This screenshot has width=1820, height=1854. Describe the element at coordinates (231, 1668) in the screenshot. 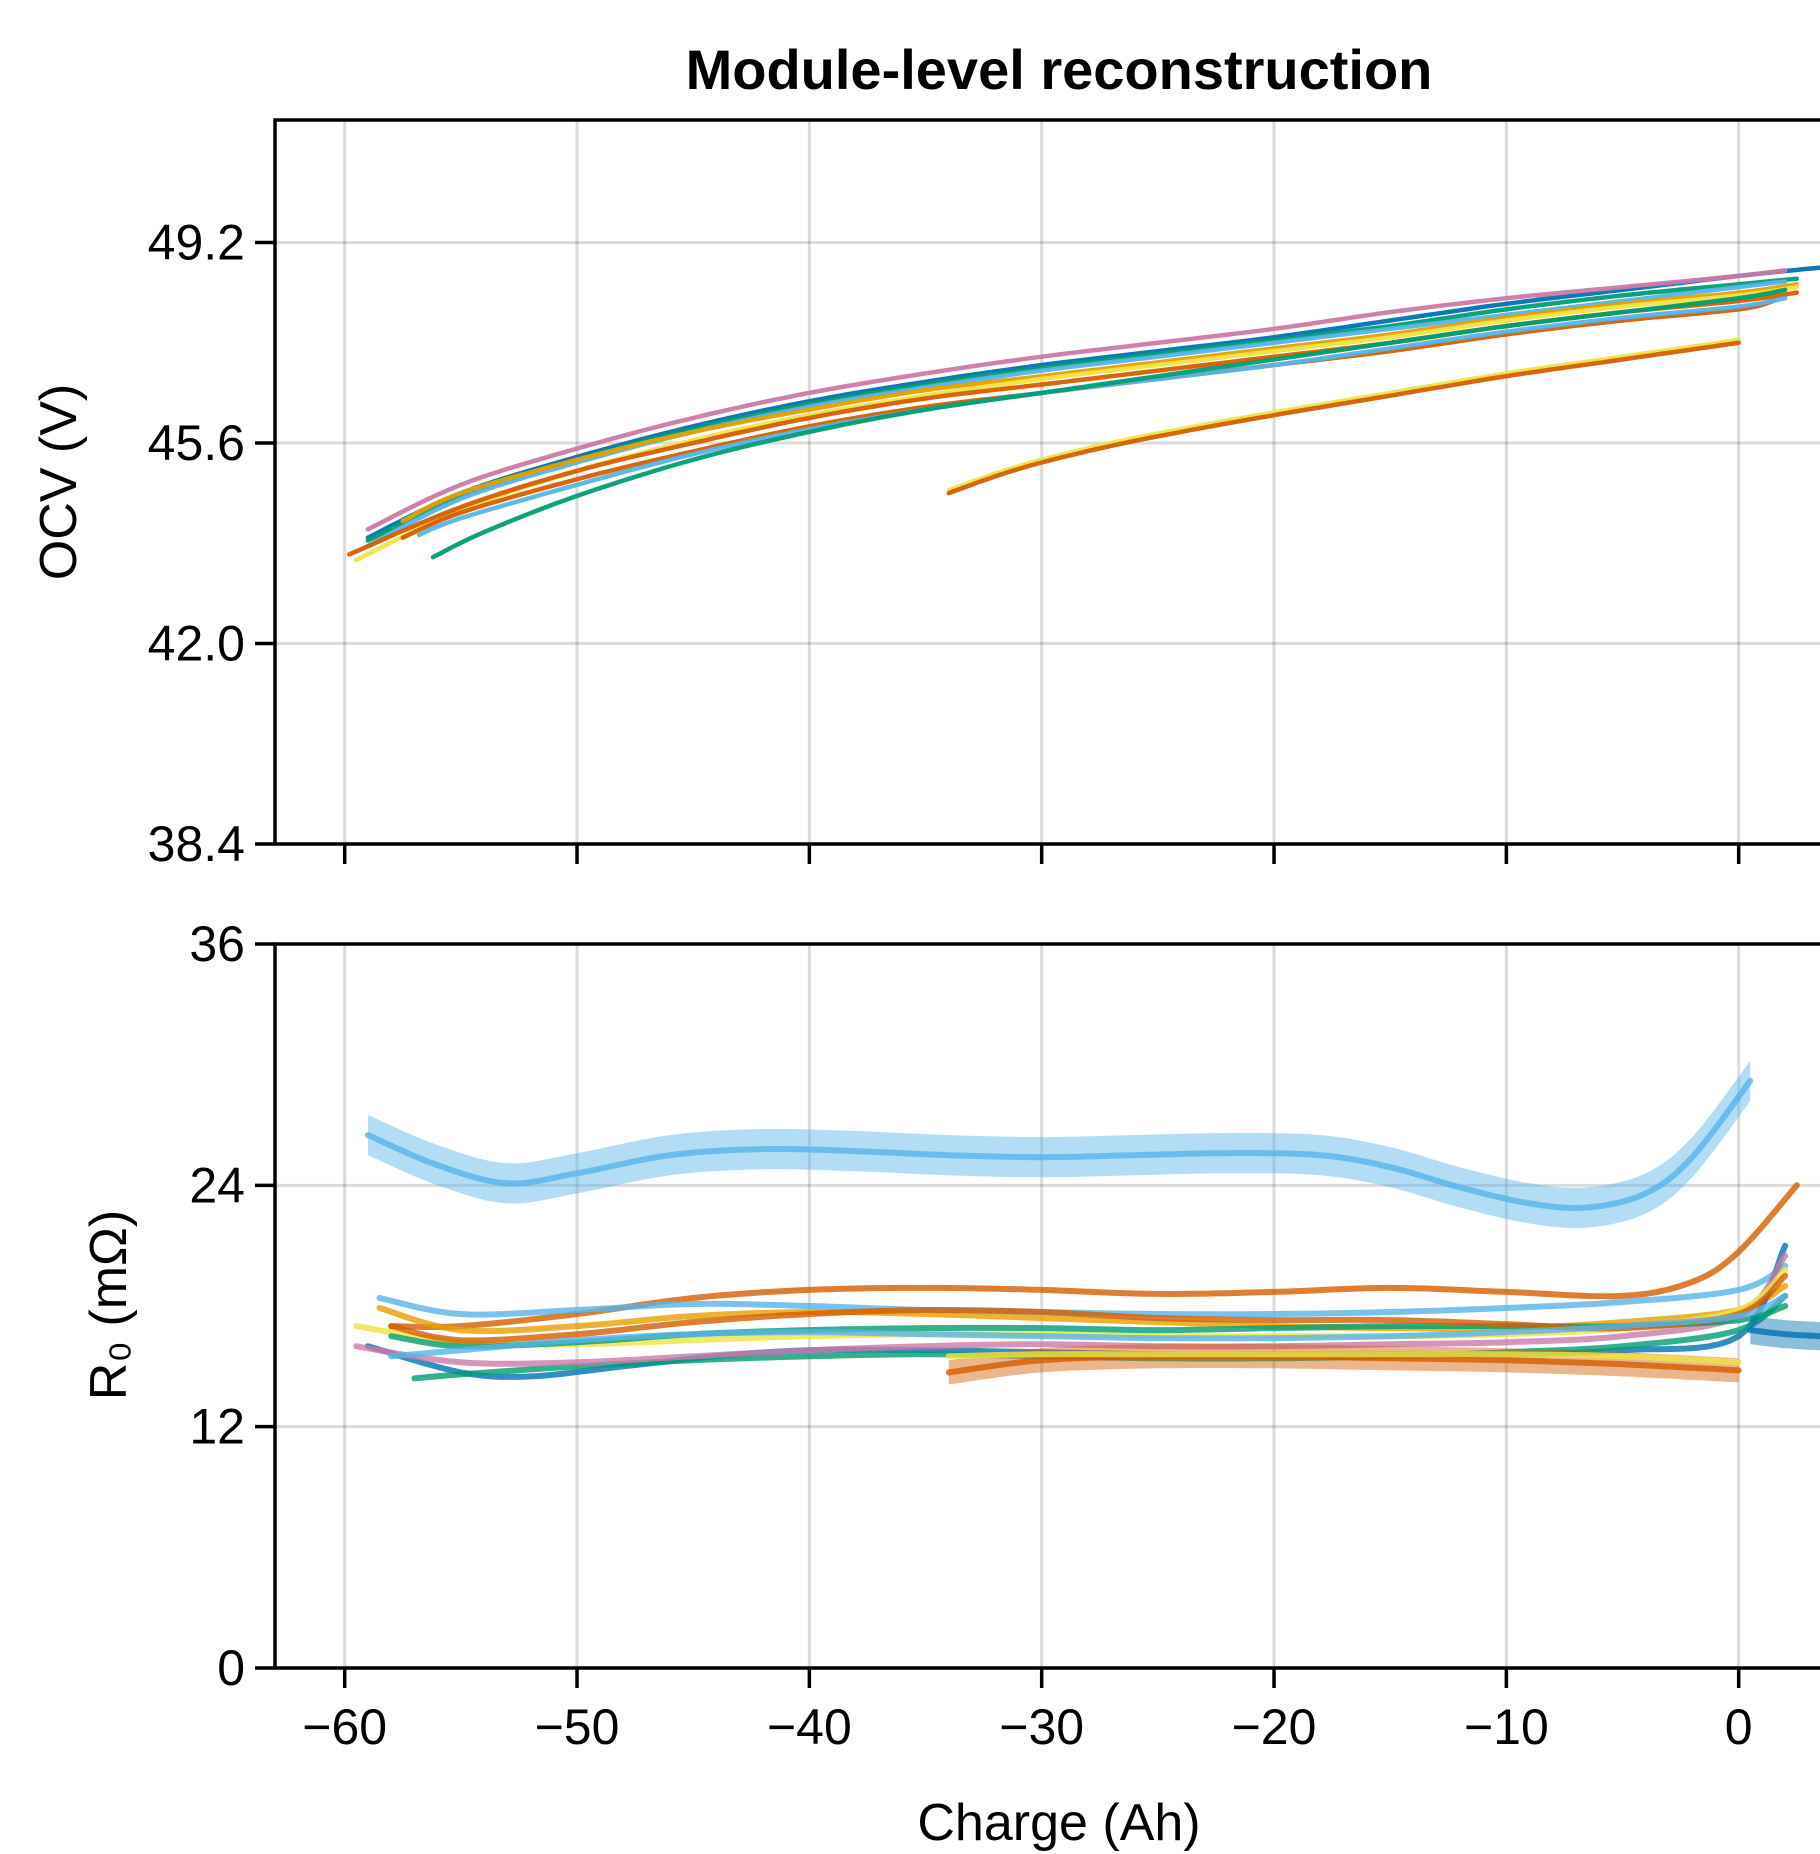

I see `resistance-y-tick-label: 0` at that location.